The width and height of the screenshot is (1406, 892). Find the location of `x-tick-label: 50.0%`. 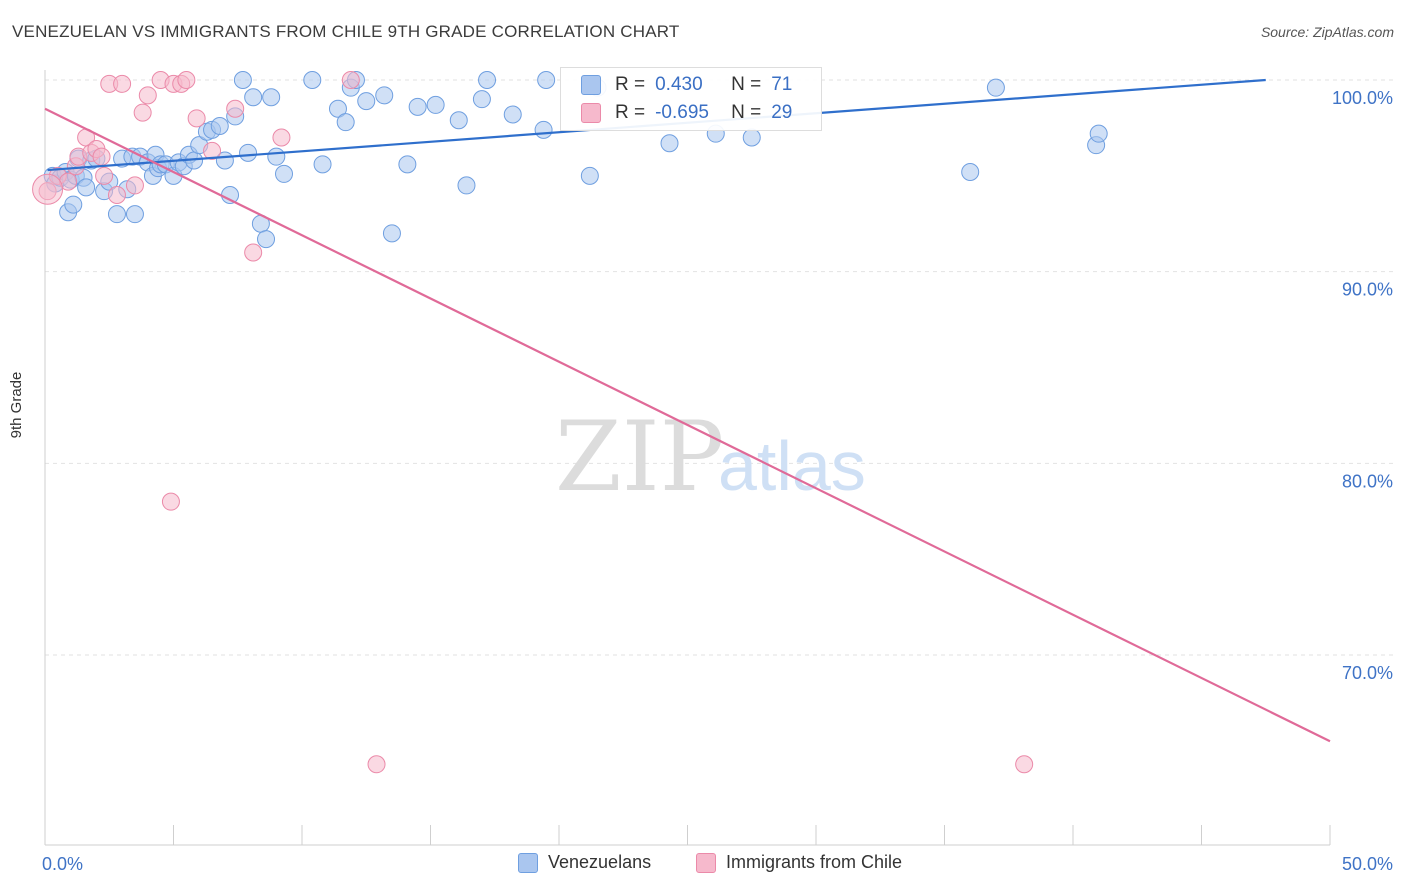

x-tick-label: 50.0% is located at coordinates (1367, 864).